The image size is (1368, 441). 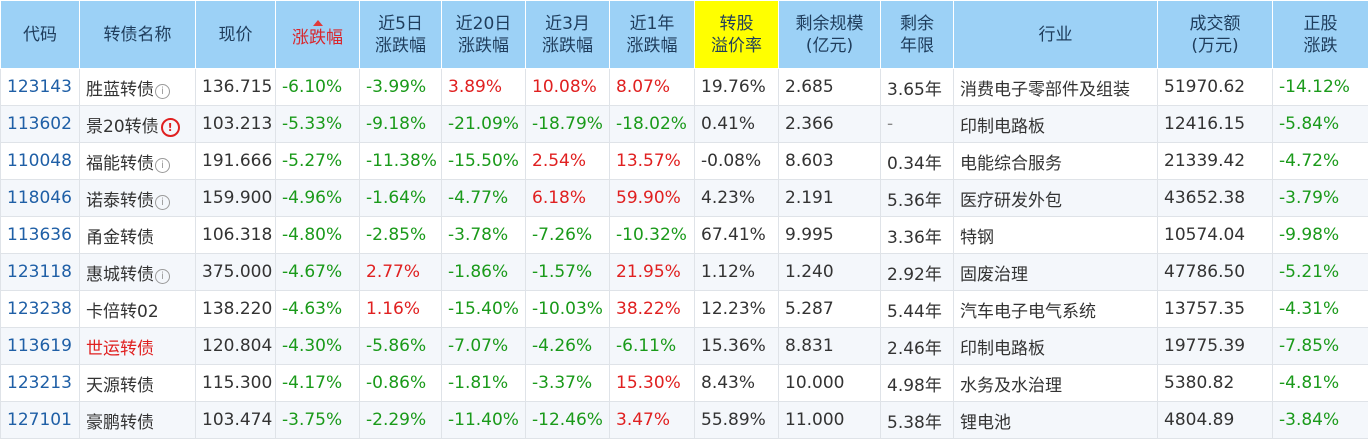 What do you see at coordinates (1215, 34) in the screenshot?
I see `column-header: 成交额 (万元)` at bounding box center [1215, 34].